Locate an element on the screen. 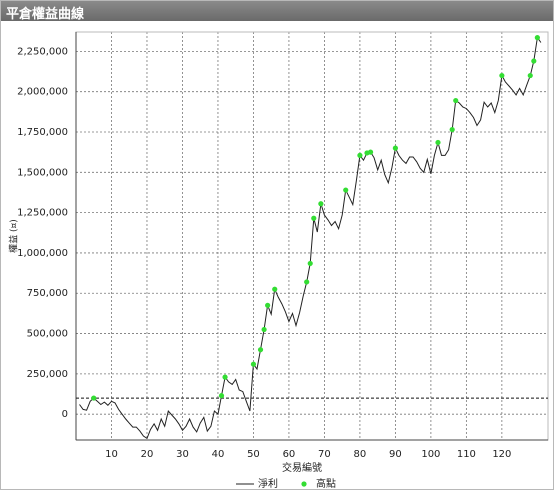  x-tick-label: 50 is located at coordinates (253, 454).